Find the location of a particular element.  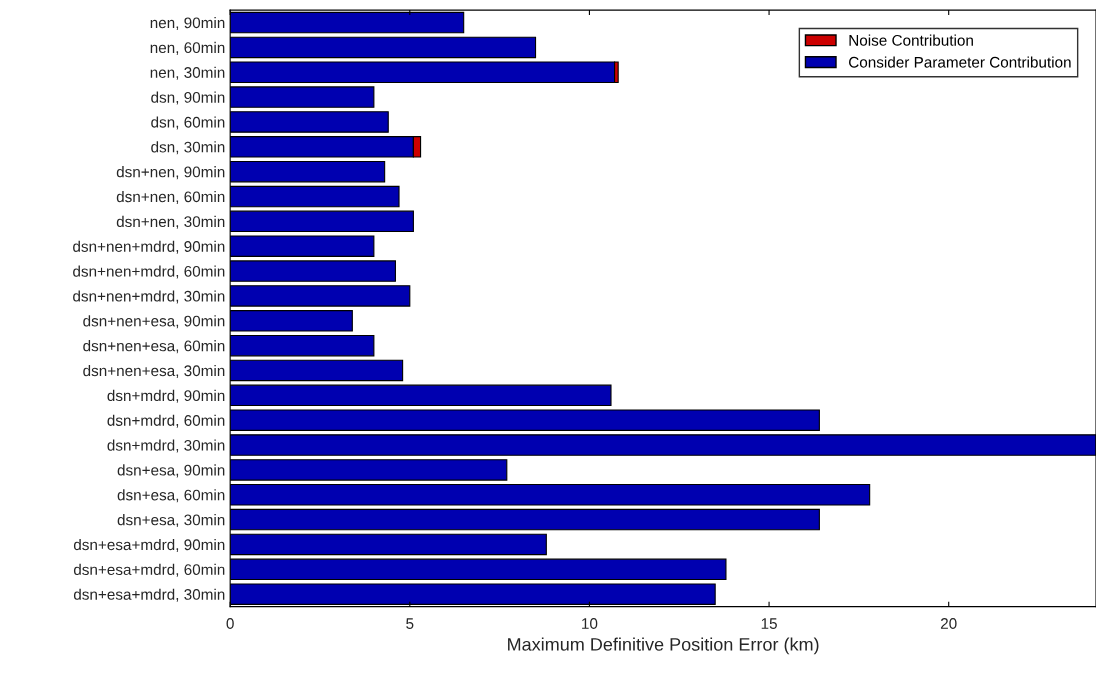

y-tick-label: dsn+esa, 90min is located at coordinates (171, 471).